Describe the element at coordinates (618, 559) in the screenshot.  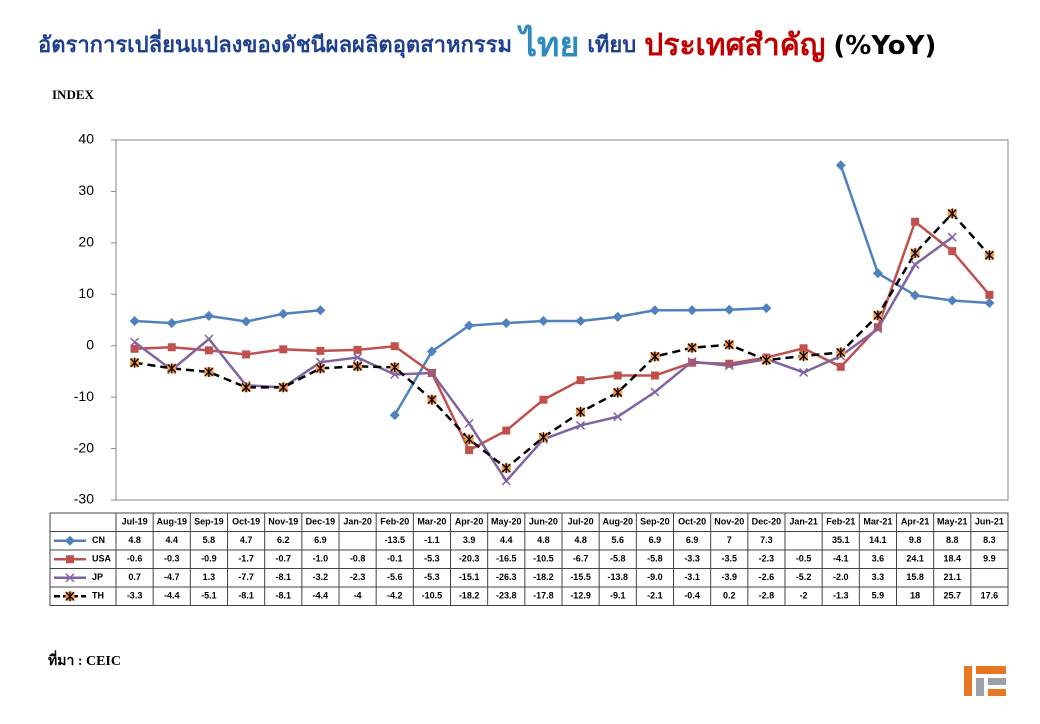
I see `table-cell: -5.8` at that location.